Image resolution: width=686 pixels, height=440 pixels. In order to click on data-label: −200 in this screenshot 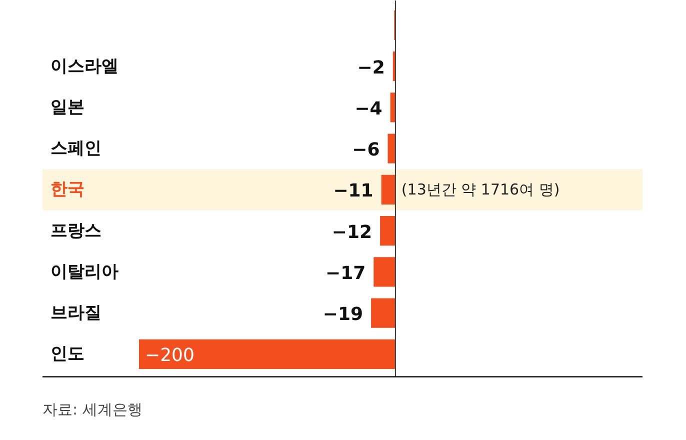, I will do `click(169, 355)`.